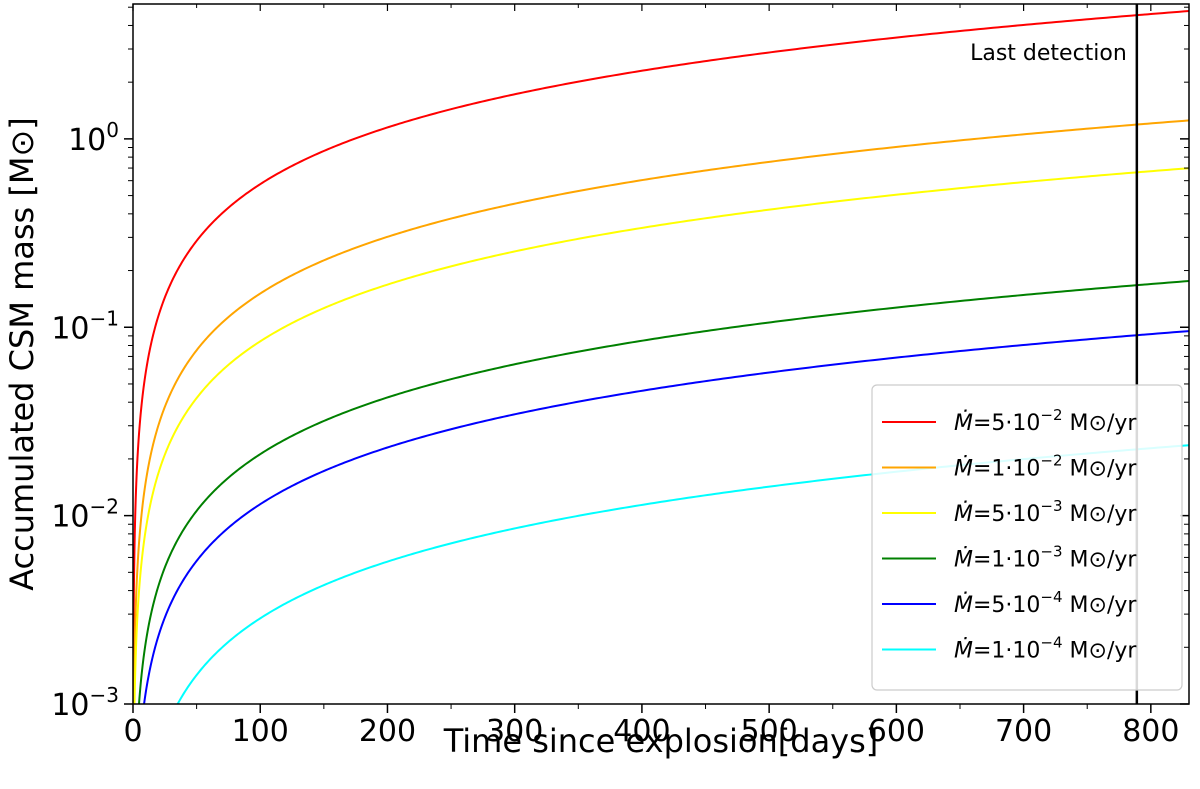 This screenshot has width=1200, height=789. What do you see at coordinates (1045, 421) in the screenshot?
I see `legend-entry: Ṁ=5·10−2 M⊙/yr` at bounding box center [1045, 421].